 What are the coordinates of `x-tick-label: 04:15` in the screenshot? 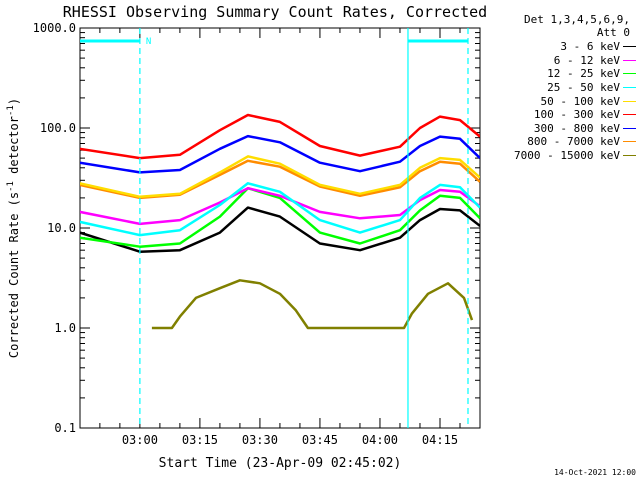 It's located at (440, 440).